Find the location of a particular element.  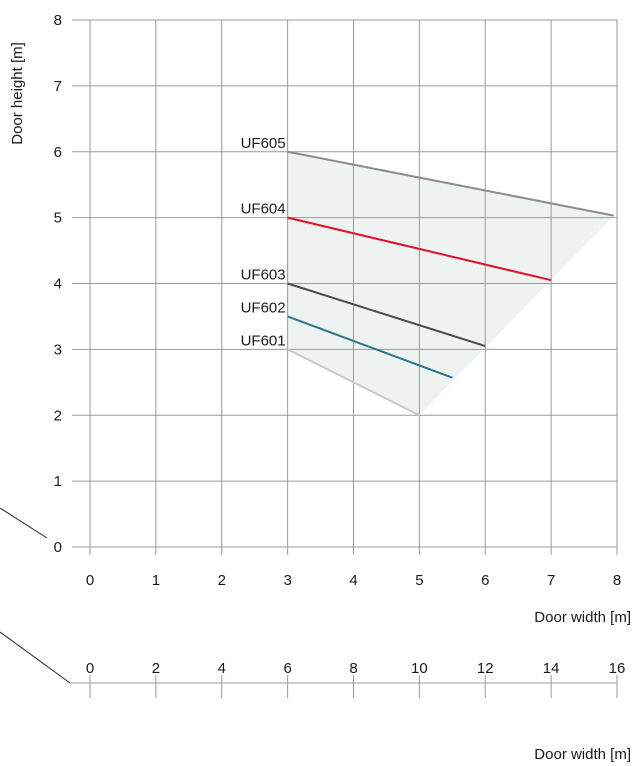

secondary-x-tick-label: 4 is located at coordinates (222, 668).